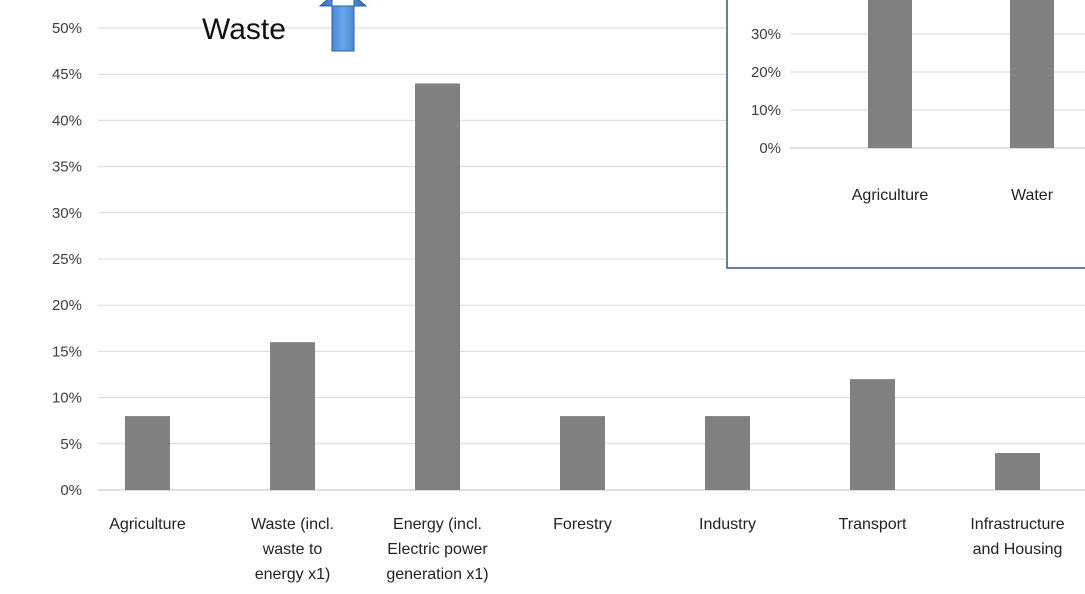  I want to click on inset-bar-chart: 0% 10% 20% 30% Agriculture Water, so click(918, 102).